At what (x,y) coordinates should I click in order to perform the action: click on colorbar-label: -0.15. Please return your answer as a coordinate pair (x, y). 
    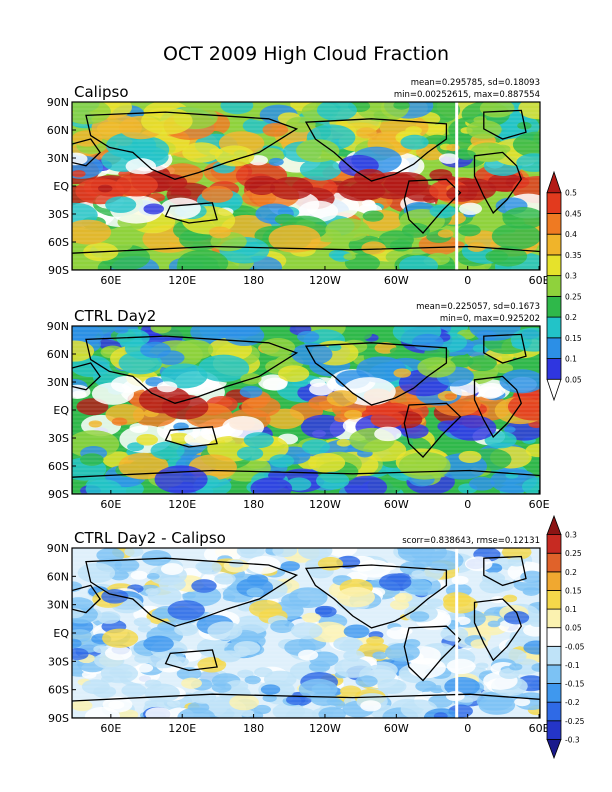
    Looking at the image, I should click on (575, 684).